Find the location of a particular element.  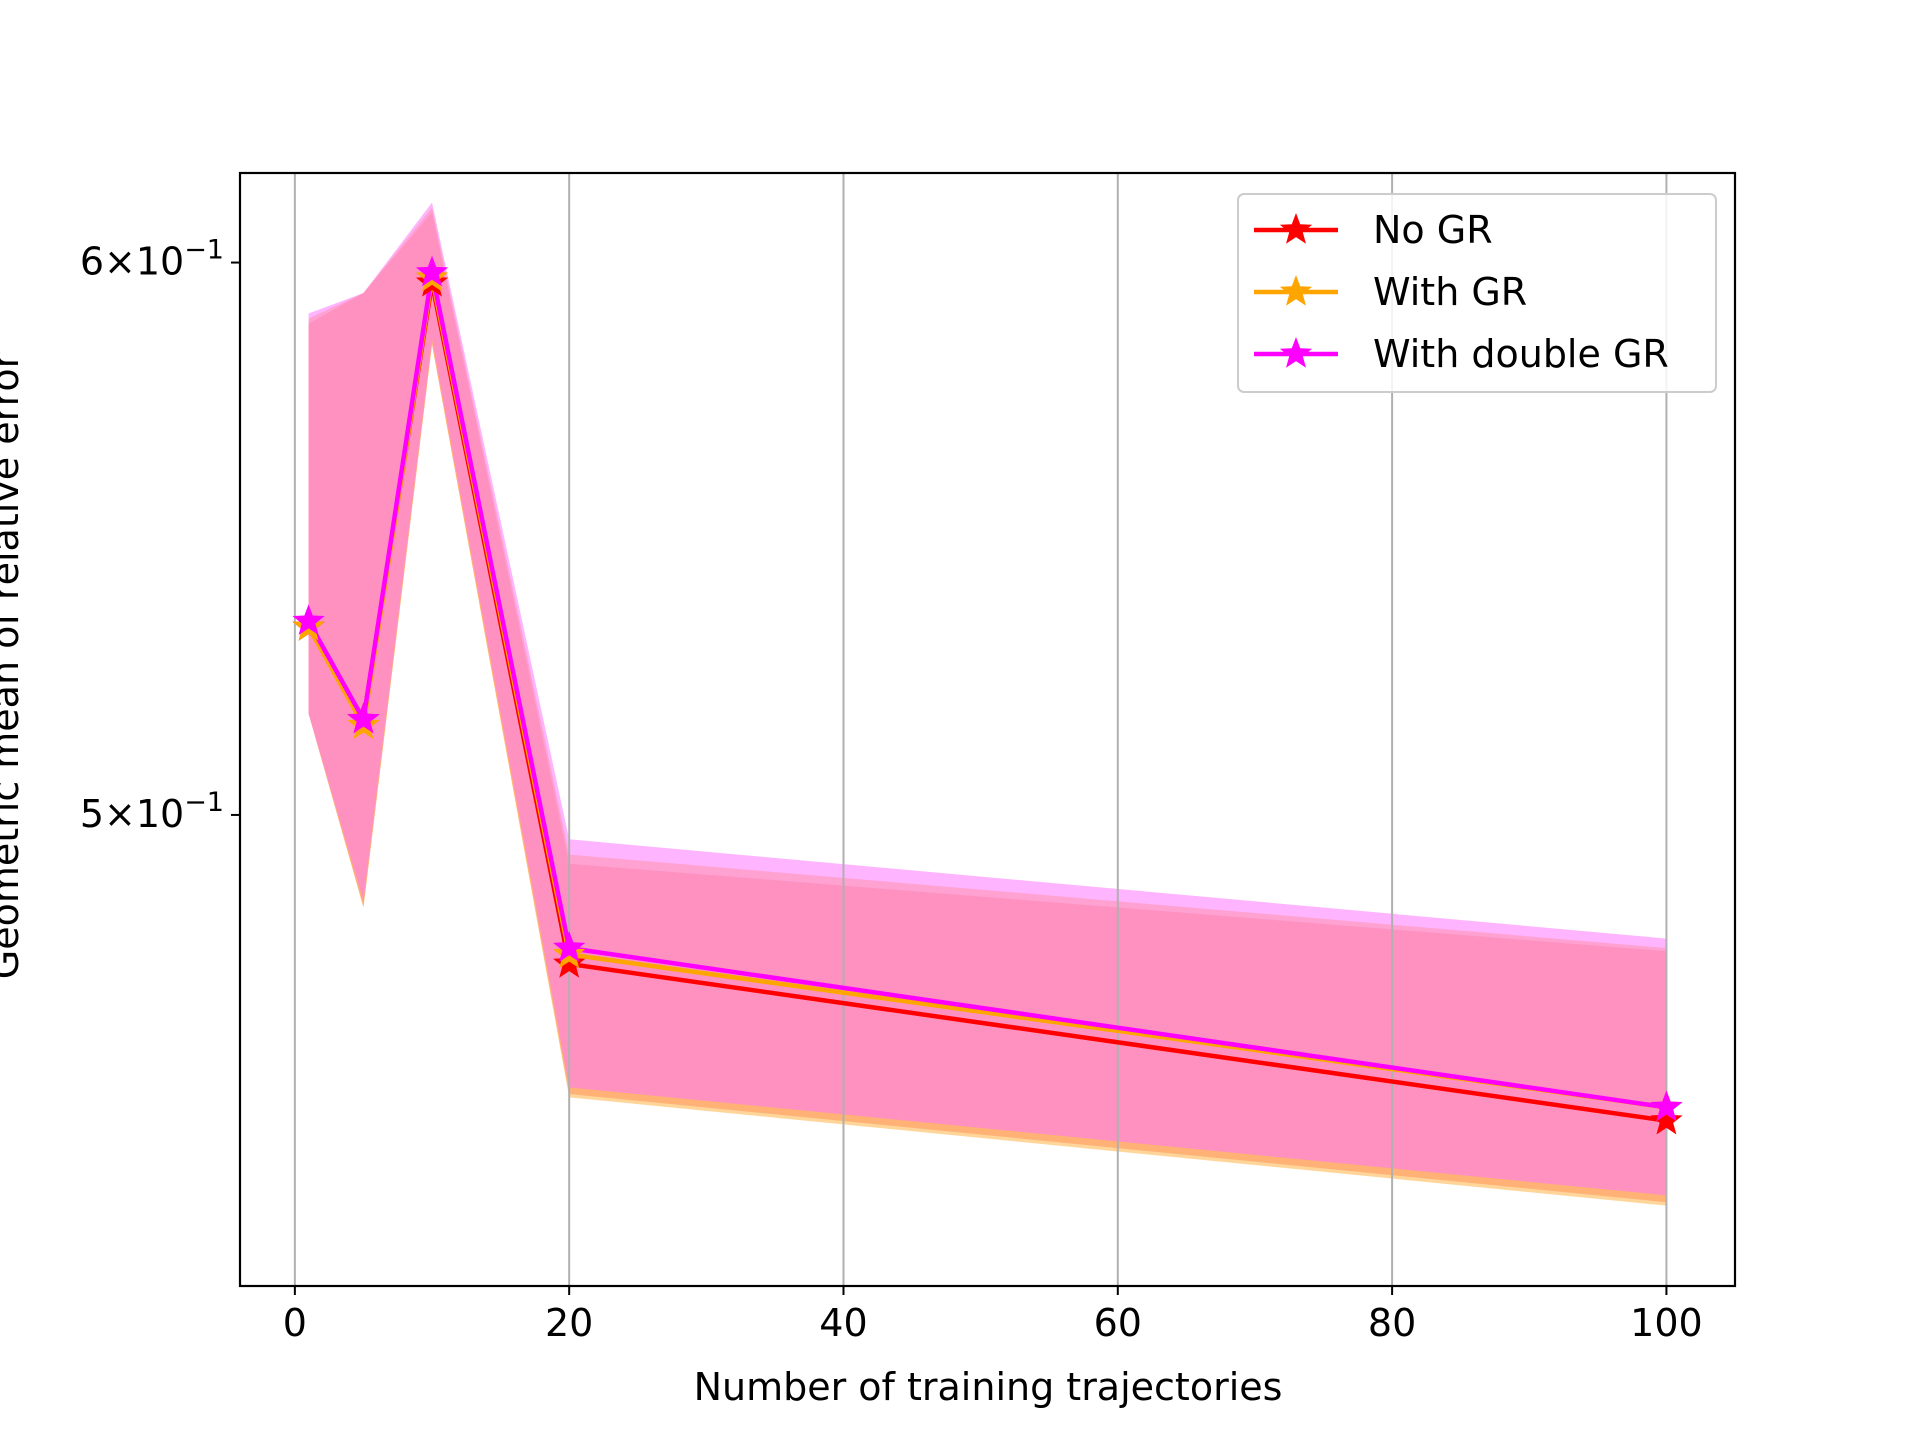

x-tick-label: 40 is located at coordinates (843, 1323).